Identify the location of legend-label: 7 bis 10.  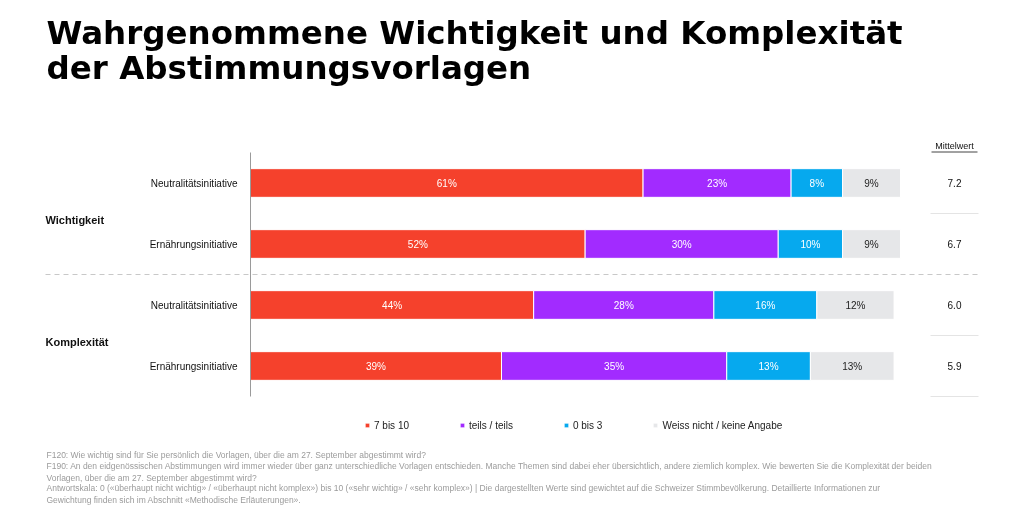
(392, 425).